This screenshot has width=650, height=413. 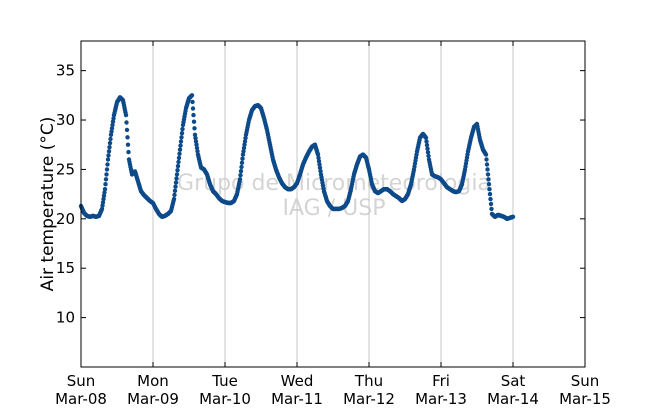 I want to click on y-tick-label: 10, so click(x=65, y=318).